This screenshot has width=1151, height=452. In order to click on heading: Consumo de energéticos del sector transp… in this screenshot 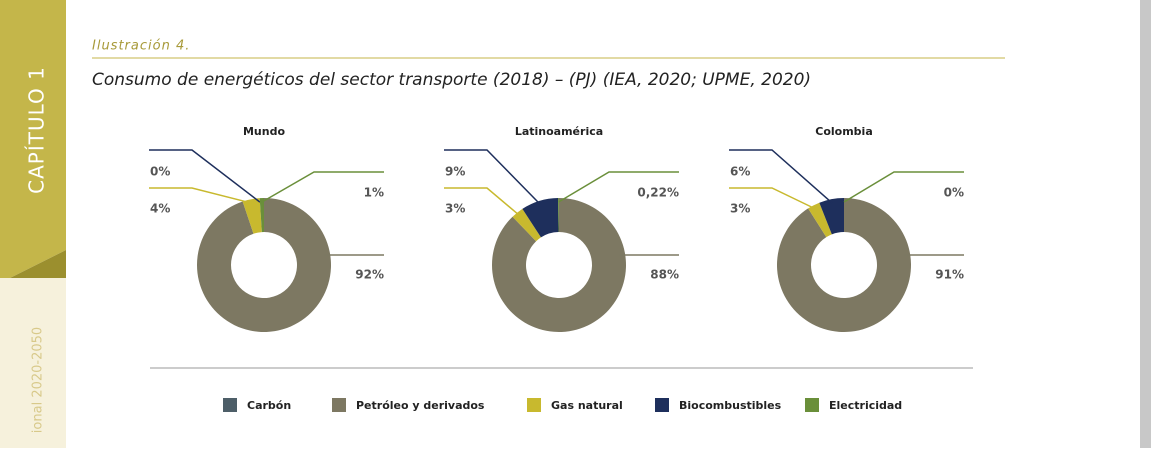, I will do `click(451, 80)`.